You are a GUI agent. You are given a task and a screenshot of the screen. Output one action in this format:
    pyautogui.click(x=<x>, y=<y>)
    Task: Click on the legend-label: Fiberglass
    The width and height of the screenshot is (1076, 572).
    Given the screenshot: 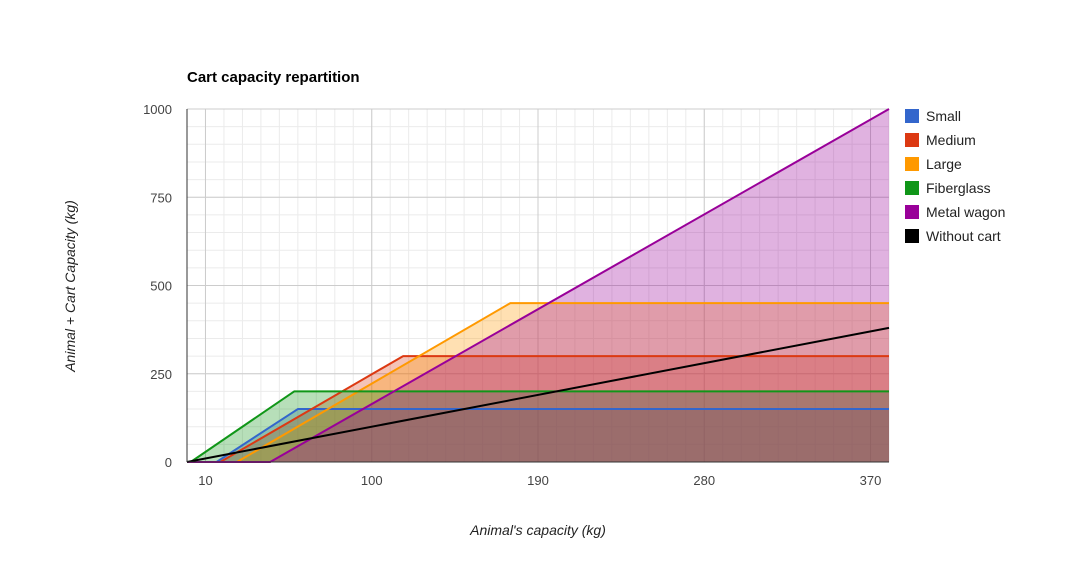 What is the action you would take?
    pyautogui.click(x=958, y=188)
    